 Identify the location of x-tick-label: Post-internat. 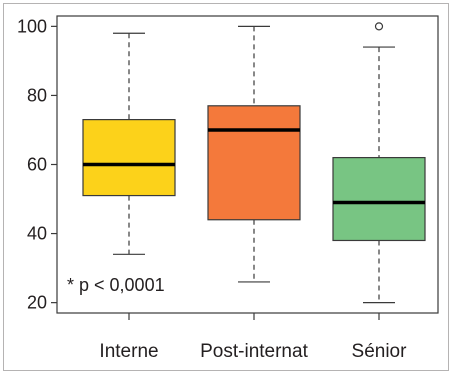
(254, 351).